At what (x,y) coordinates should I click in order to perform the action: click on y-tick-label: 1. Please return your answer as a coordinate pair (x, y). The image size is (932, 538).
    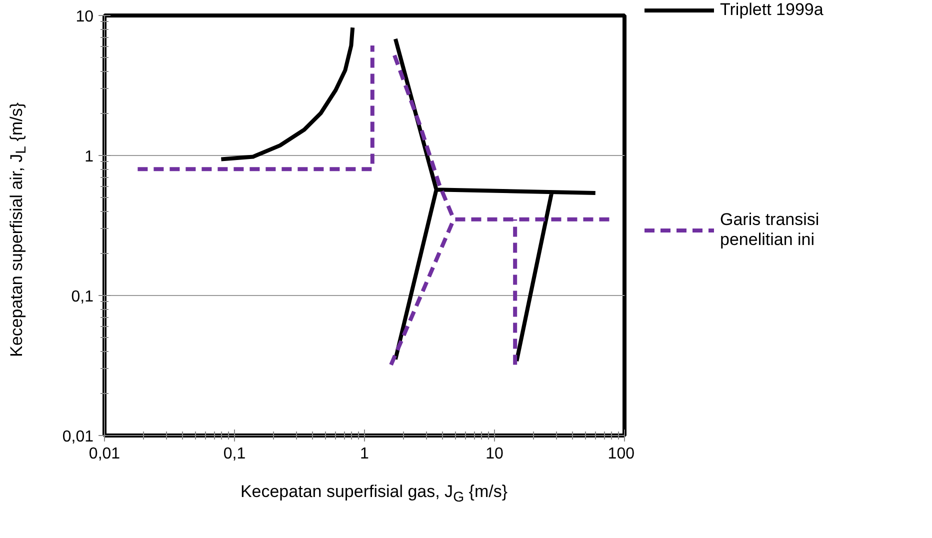
    Looking at the image, I should click on (89, 157).